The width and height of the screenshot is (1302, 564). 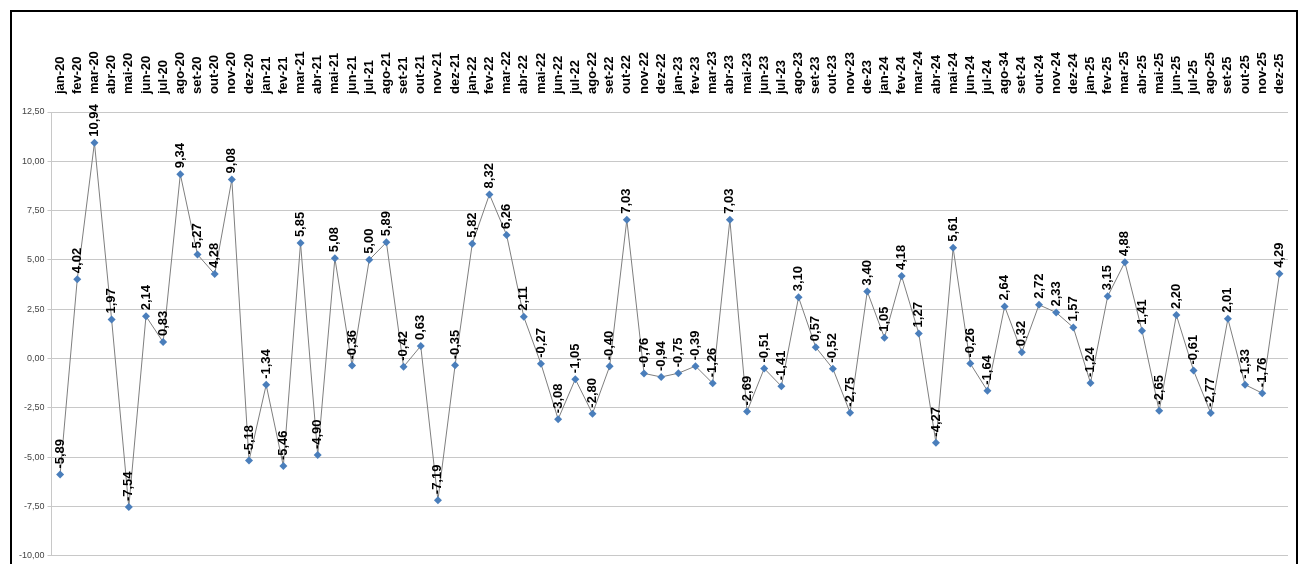 What do you see at coordinates (282, 75) in the screenshot?
I see `x-tick-label: fev-21` at bounding box center [282, 75].